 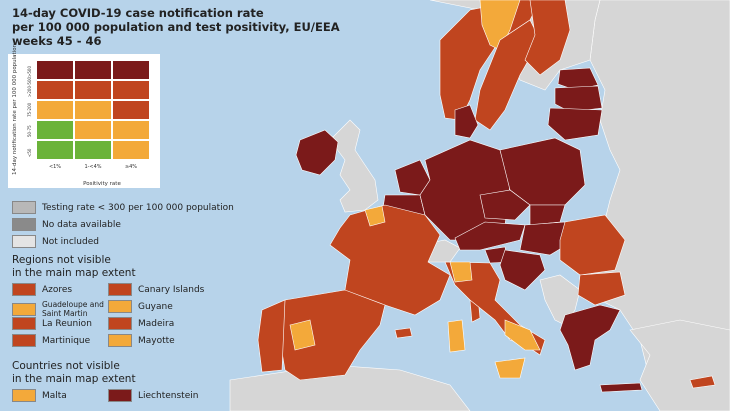 What do you see at coordinates (156, 323) in the screenshot?
I see `region-label: Madeira` at bounding box center [156, 323].